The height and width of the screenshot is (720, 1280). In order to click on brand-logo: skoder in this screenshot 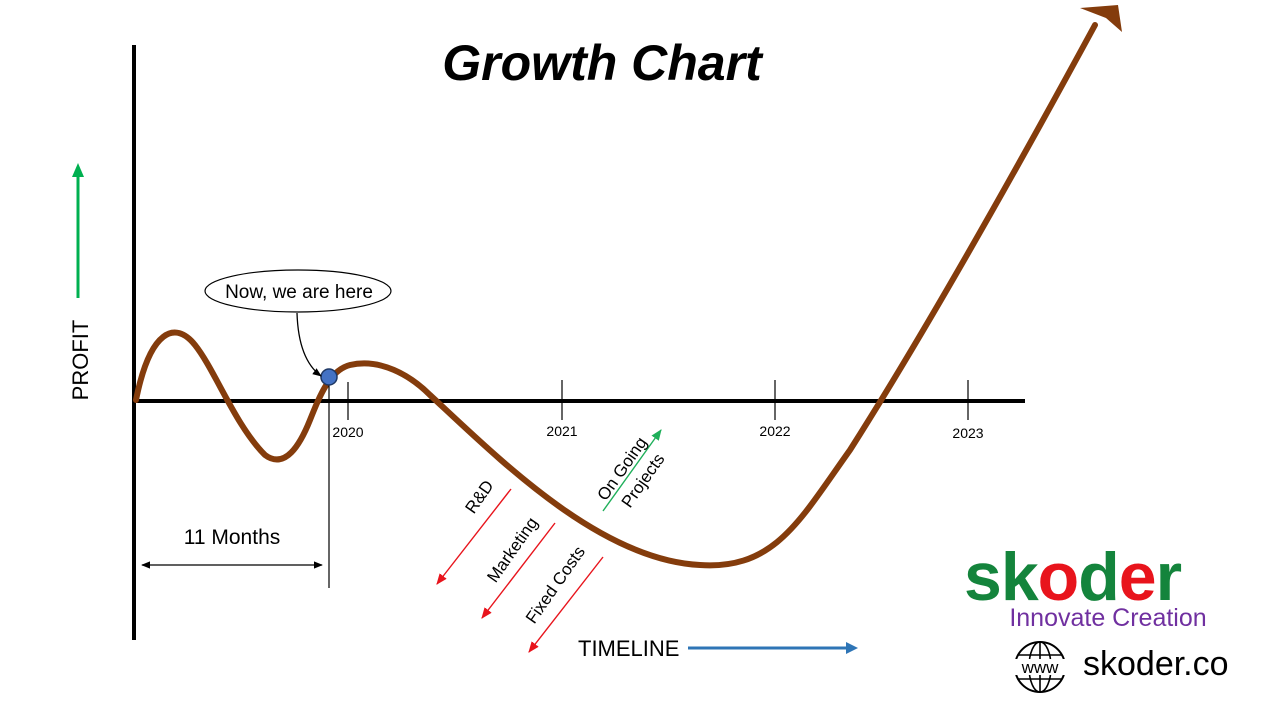, I will do `click(1073, 577)`.